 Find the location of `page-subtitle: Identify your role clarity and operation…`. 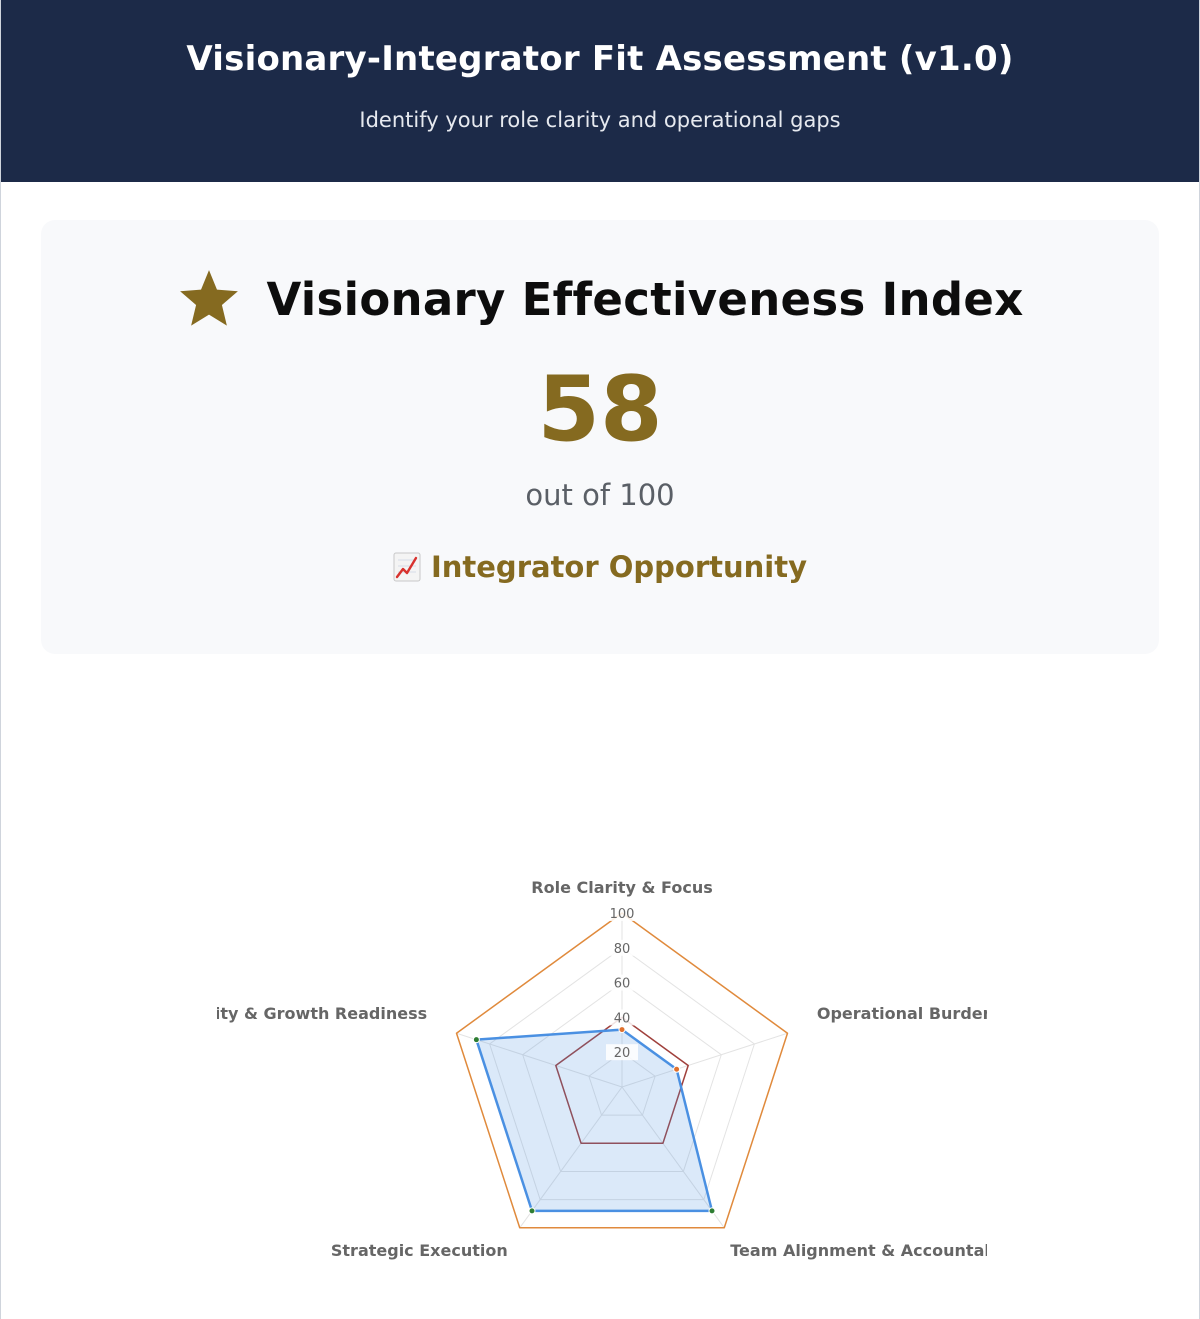

page-subtitle: Identify your role clarity and operation… is located at coordinates (600, 120).